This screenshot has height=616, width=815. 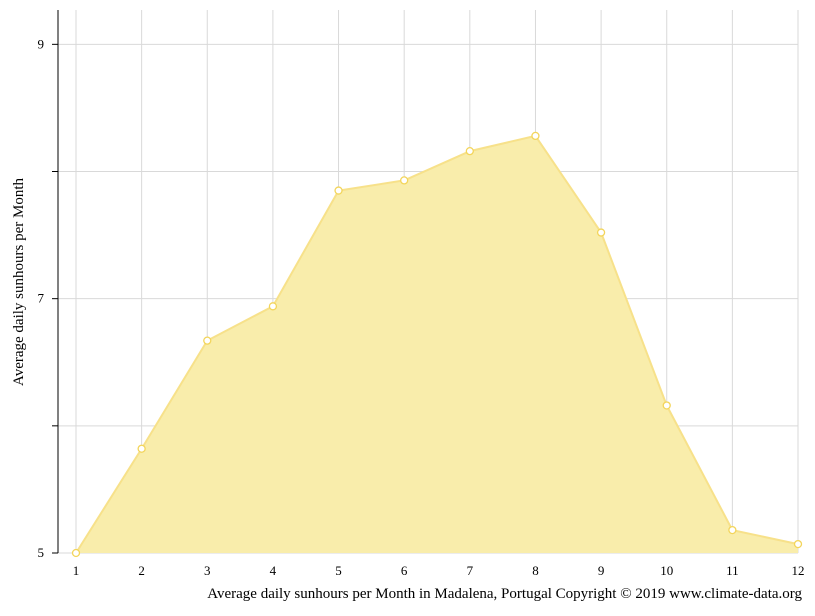 I want to click on x-tick-label-8: 8, so click(x=535, y=570).